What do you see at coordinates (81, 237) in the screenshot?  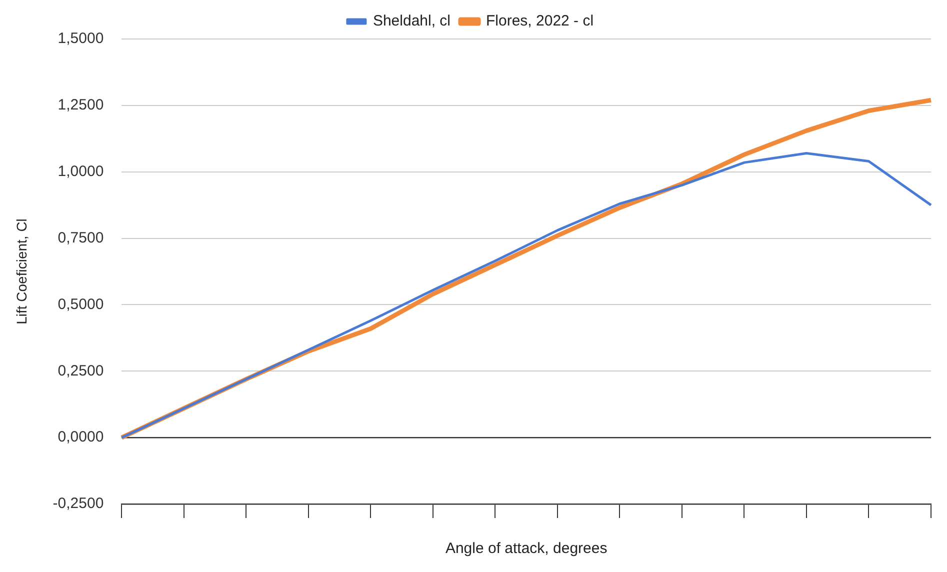 I see `y-tick-label: 0,7500` at bounding box center [81, 237].